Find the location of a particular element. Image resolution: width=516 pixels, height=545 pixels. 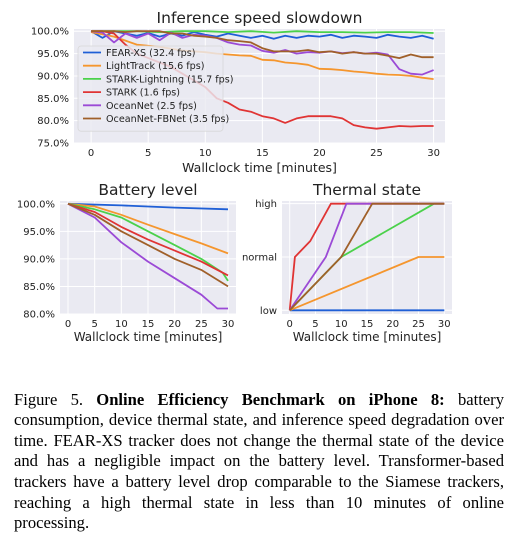

battery-x-tick-label: 0 is located at coordinates (68, 324).